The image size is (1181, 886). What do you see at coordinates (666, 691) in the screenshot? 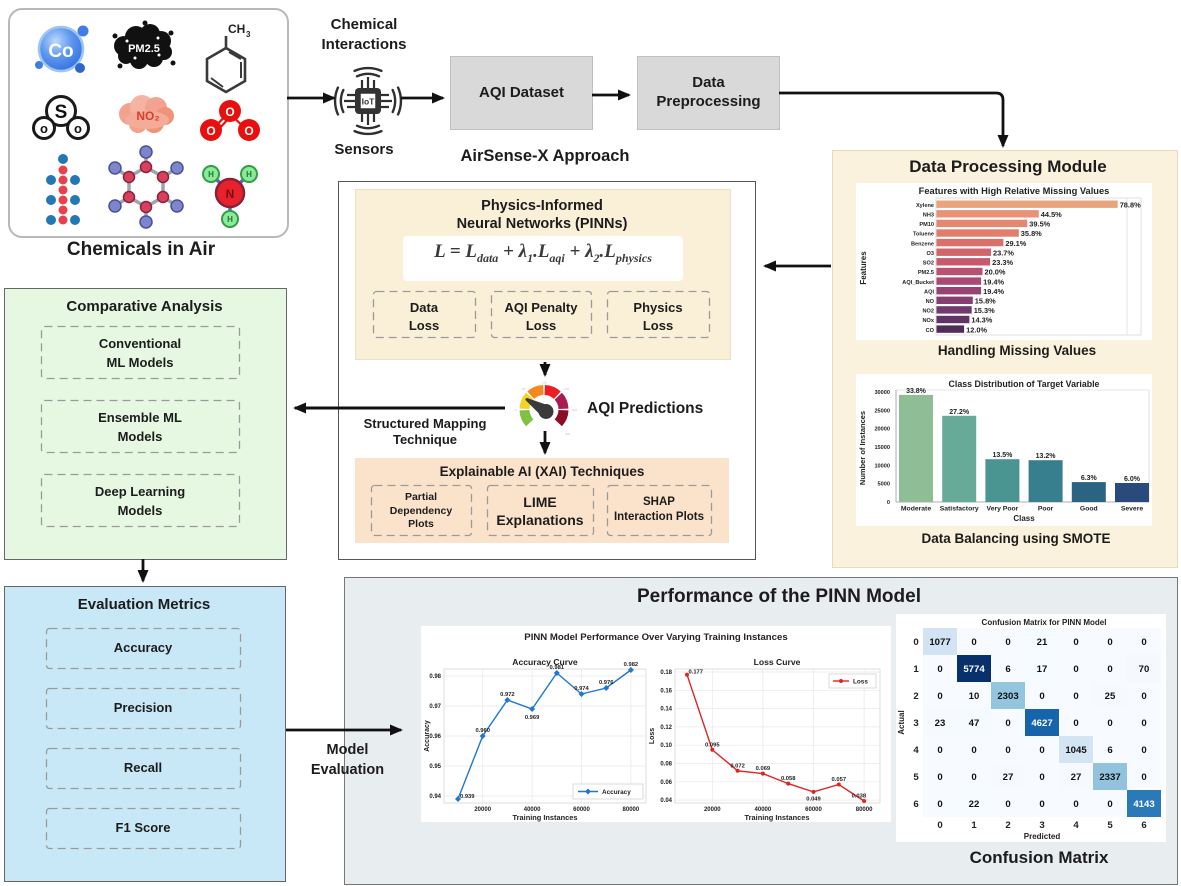
I see `svg-text: 0.16` at bounding box center [666, 691].